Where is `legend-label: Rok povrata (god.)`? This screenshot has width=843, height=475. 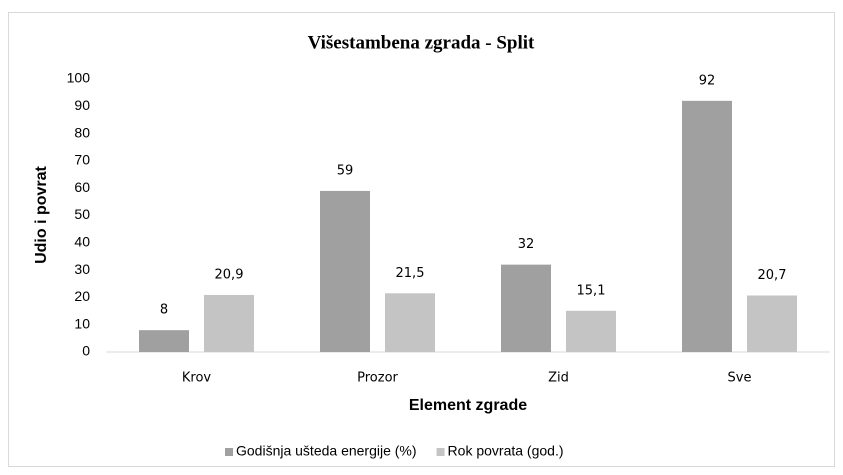 legend-label: Rok povrata (god.) is located at coordinates (506, 451).